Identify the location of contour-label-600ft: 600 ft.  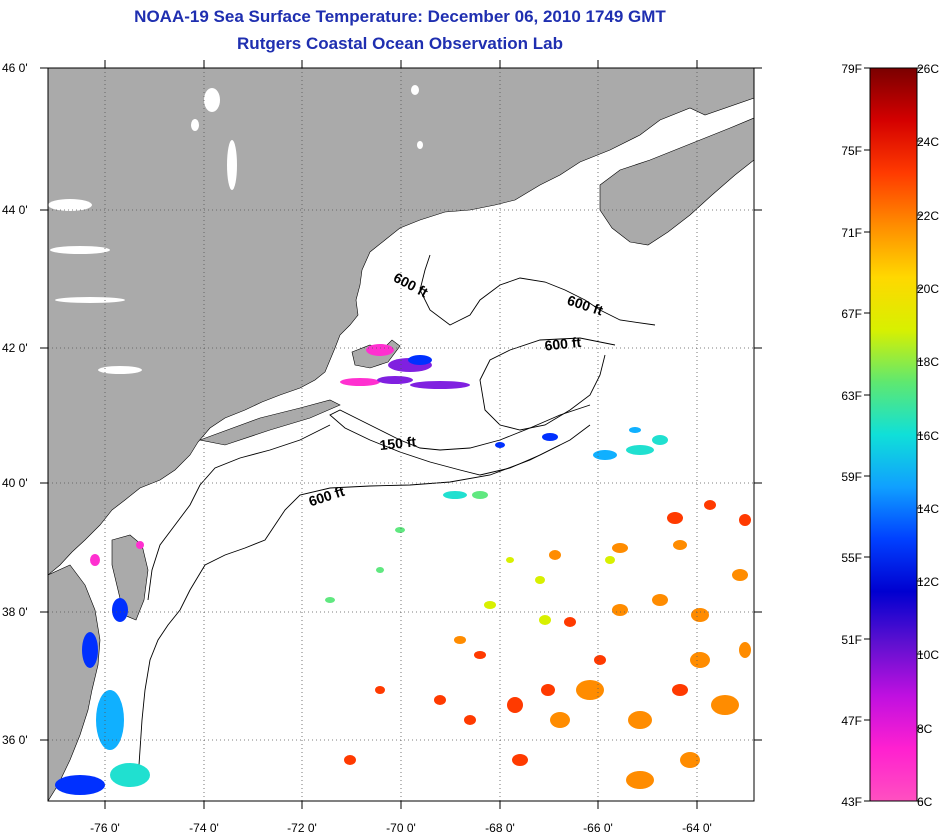
(563, 344).